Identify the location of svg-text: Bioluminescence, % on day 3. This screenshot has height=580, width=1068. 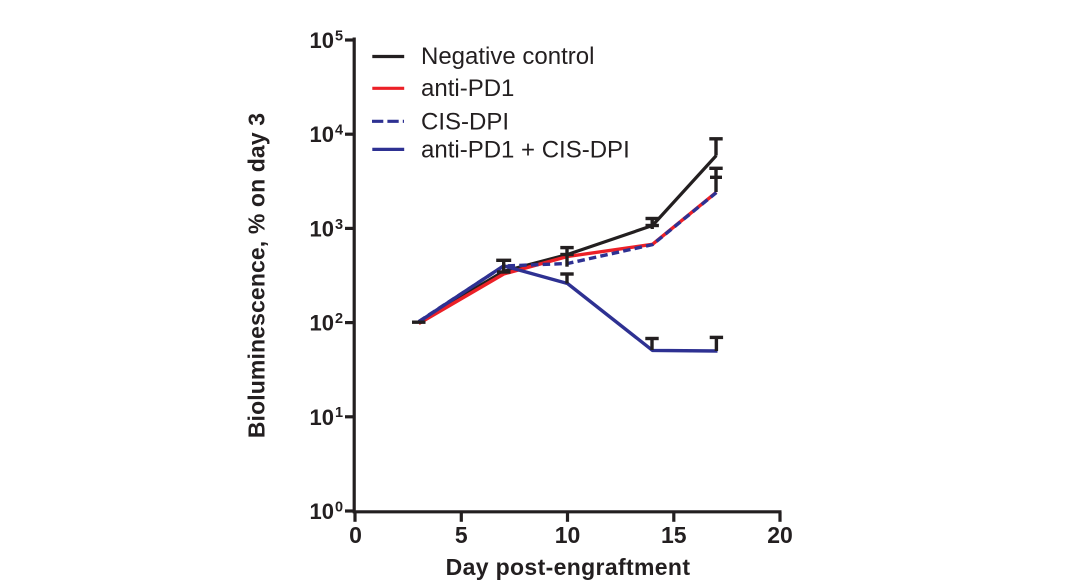
(257, 275).